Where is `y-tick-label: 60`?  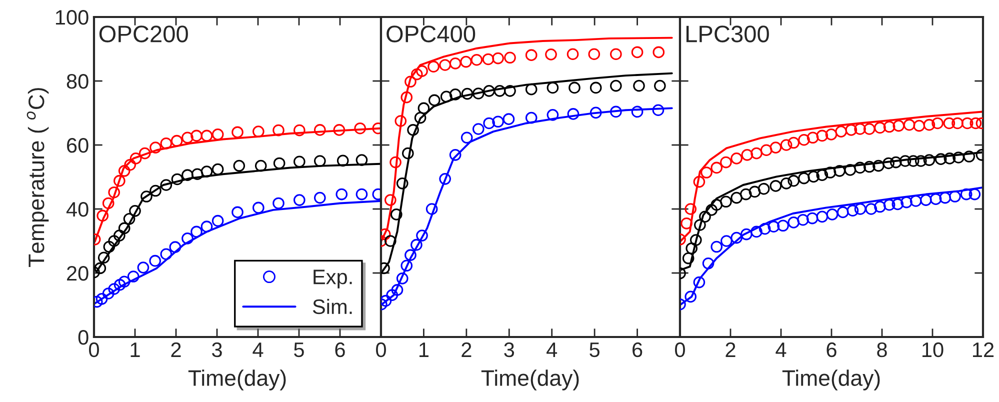
y-tick-label: 60 is located at coordinates (77, 145).